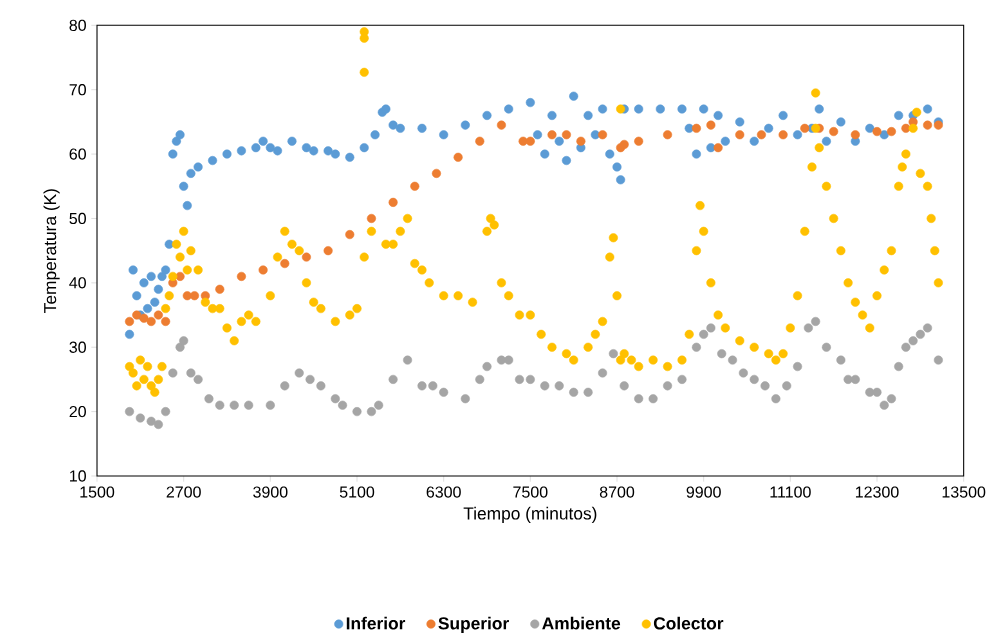 The image size is (1004, 642). I want to click on legend-label: Inferior, so click(376, 623).